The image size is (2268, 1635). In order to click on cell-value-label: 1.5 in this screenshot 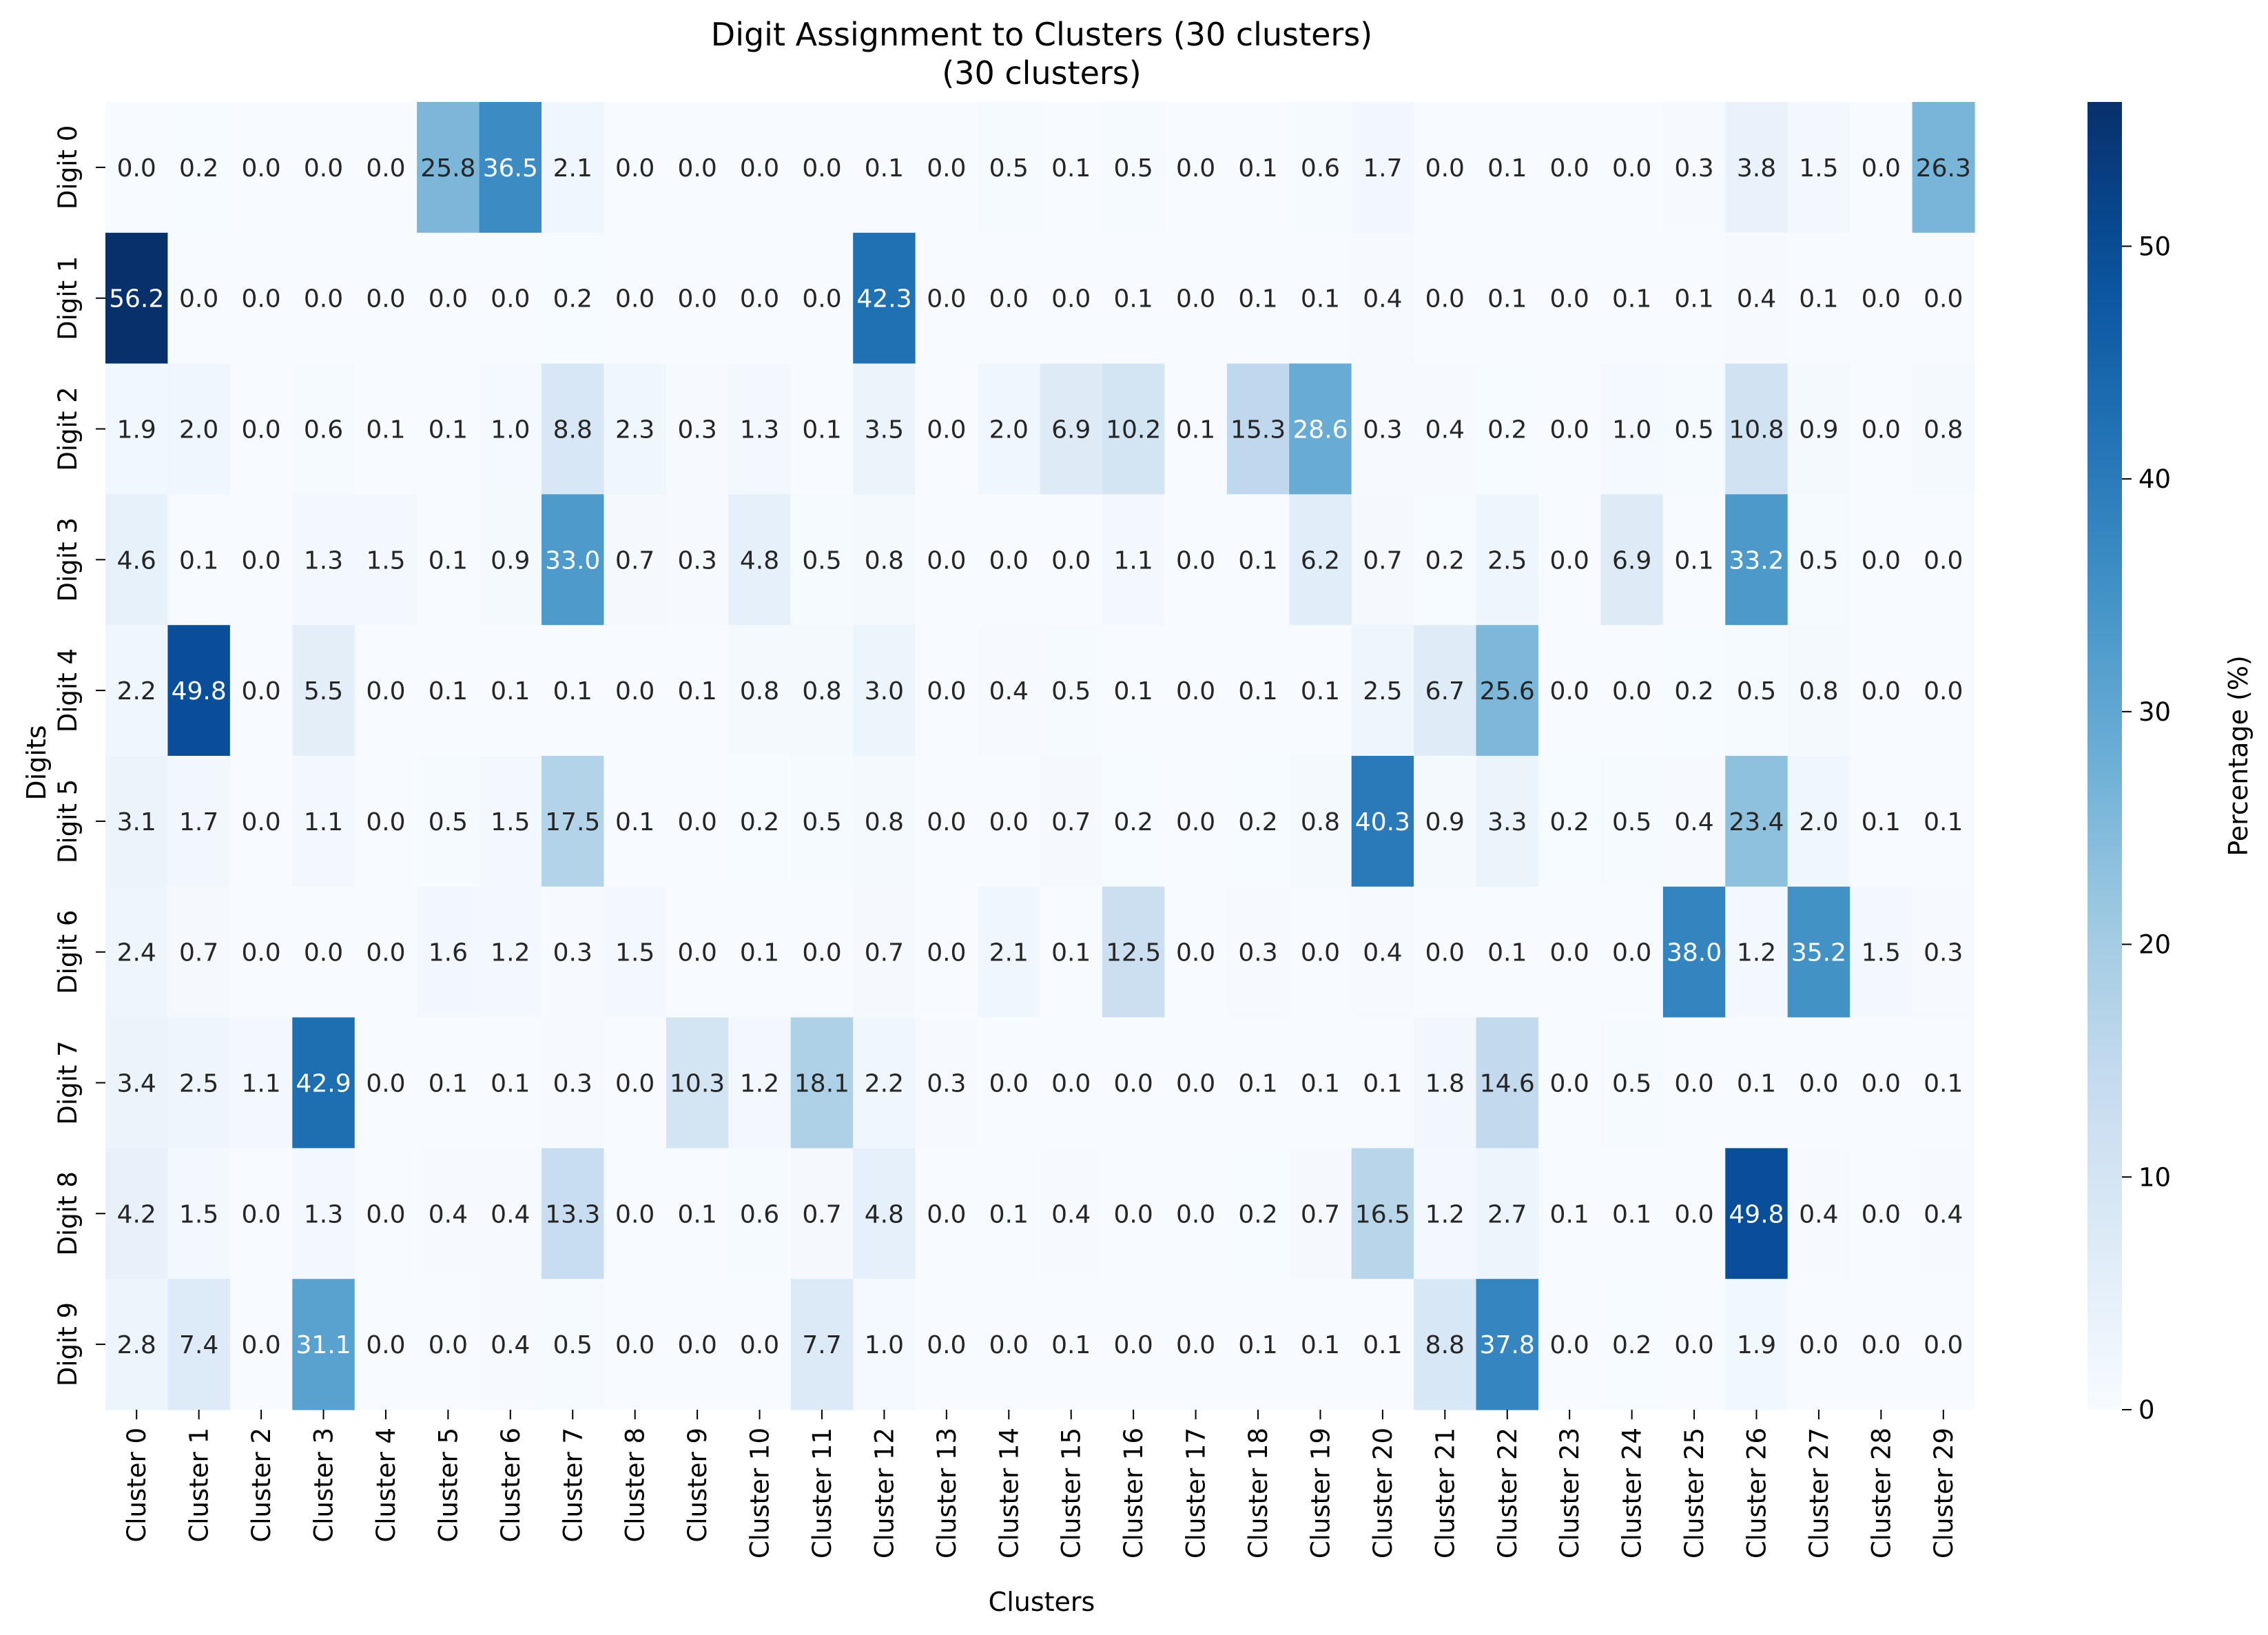, I will do `click(634, 953)`.